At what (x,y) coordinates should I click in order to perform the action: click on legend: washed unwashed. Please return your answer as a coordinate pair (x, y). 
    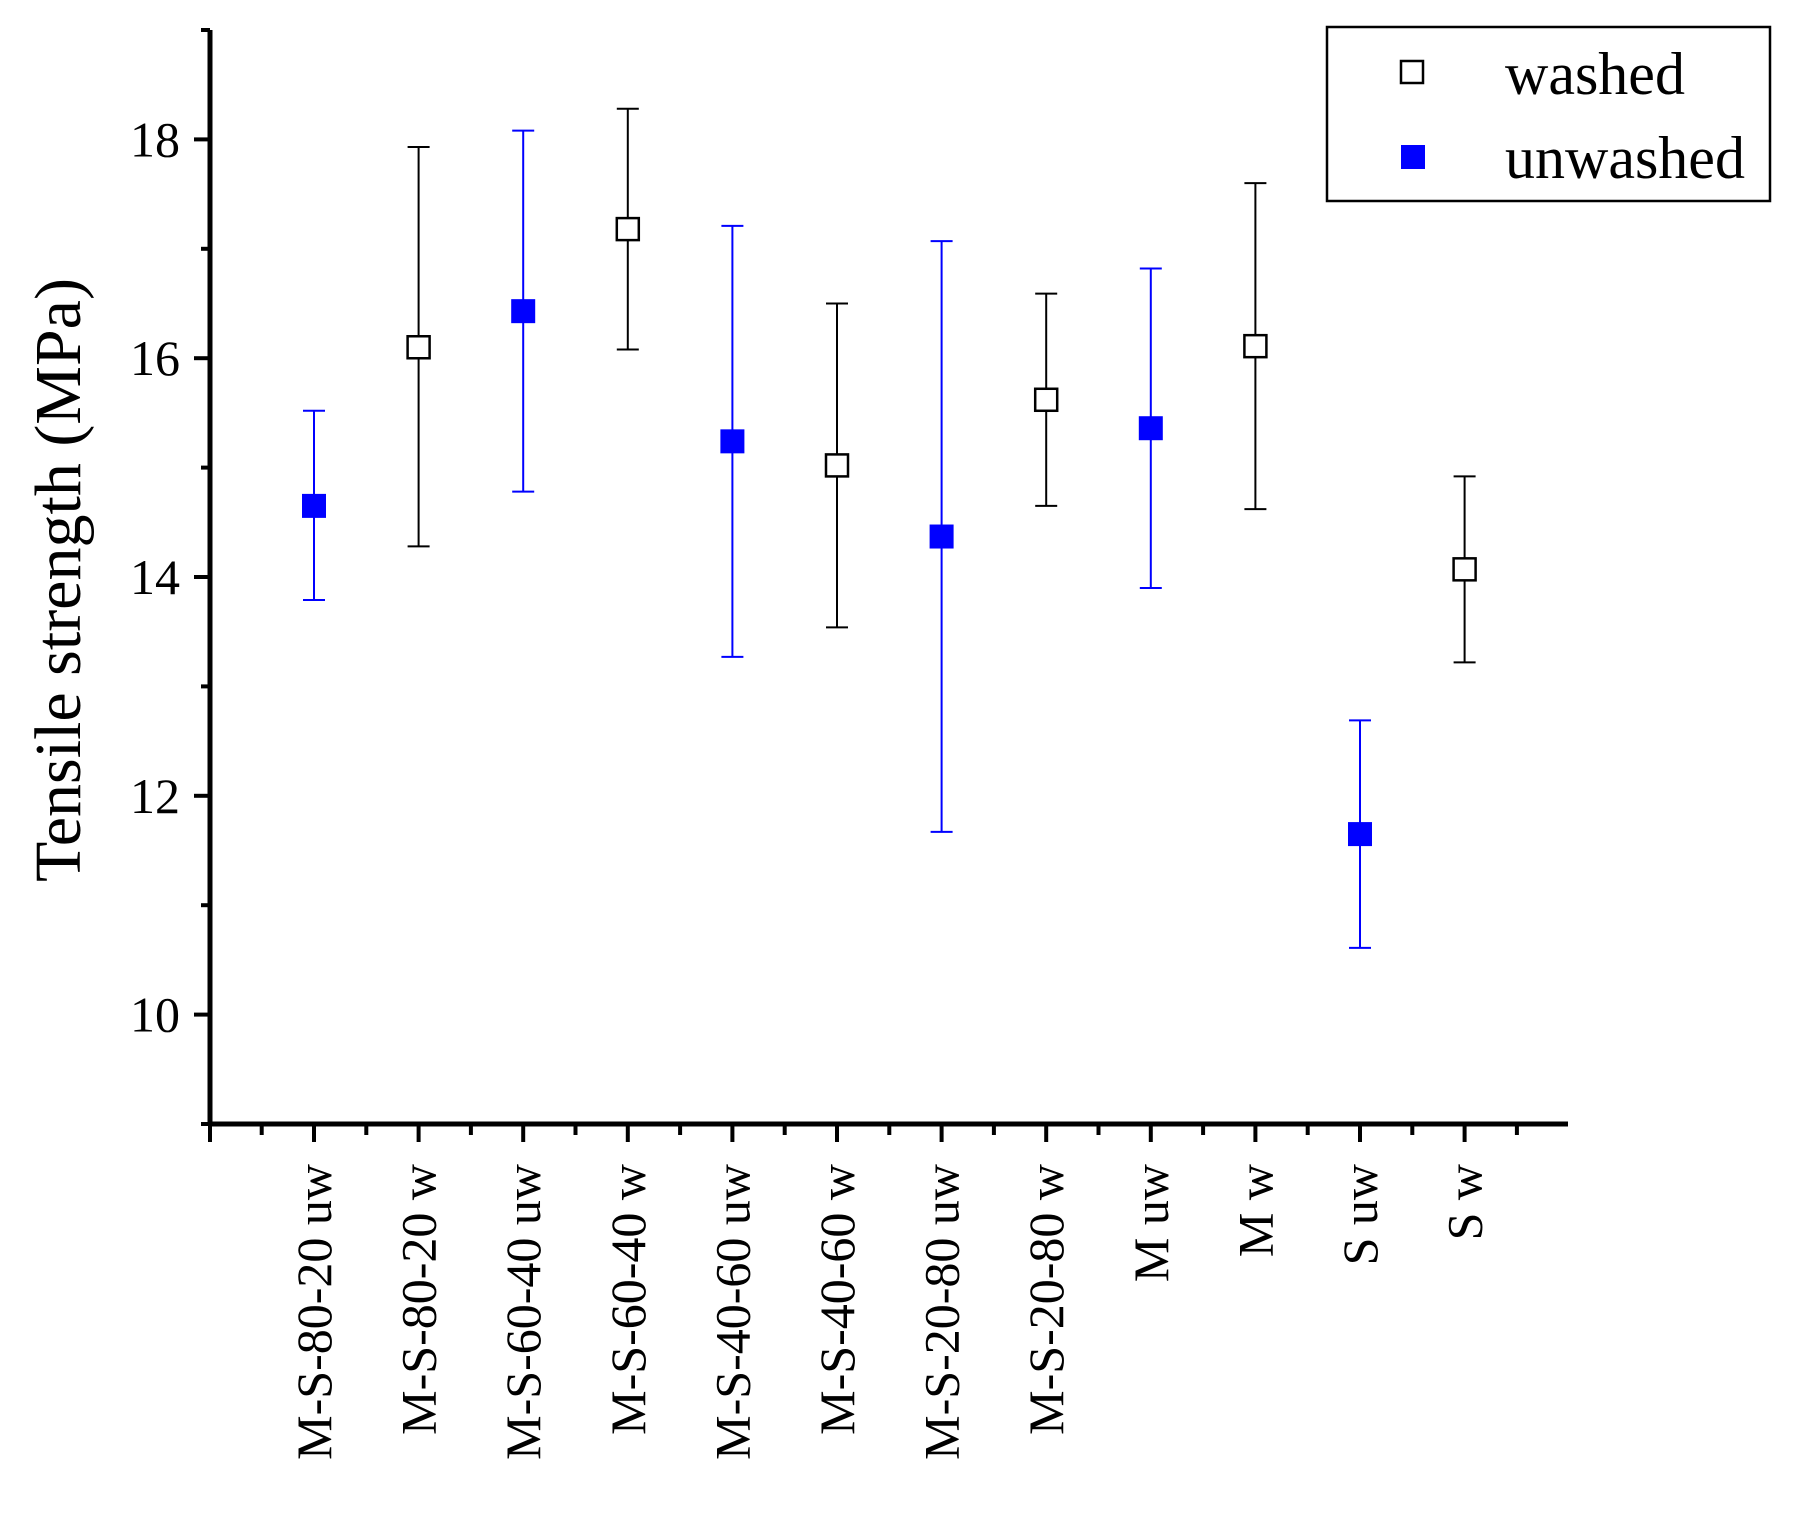
    Looking at the image, I should click on (1548, 114).